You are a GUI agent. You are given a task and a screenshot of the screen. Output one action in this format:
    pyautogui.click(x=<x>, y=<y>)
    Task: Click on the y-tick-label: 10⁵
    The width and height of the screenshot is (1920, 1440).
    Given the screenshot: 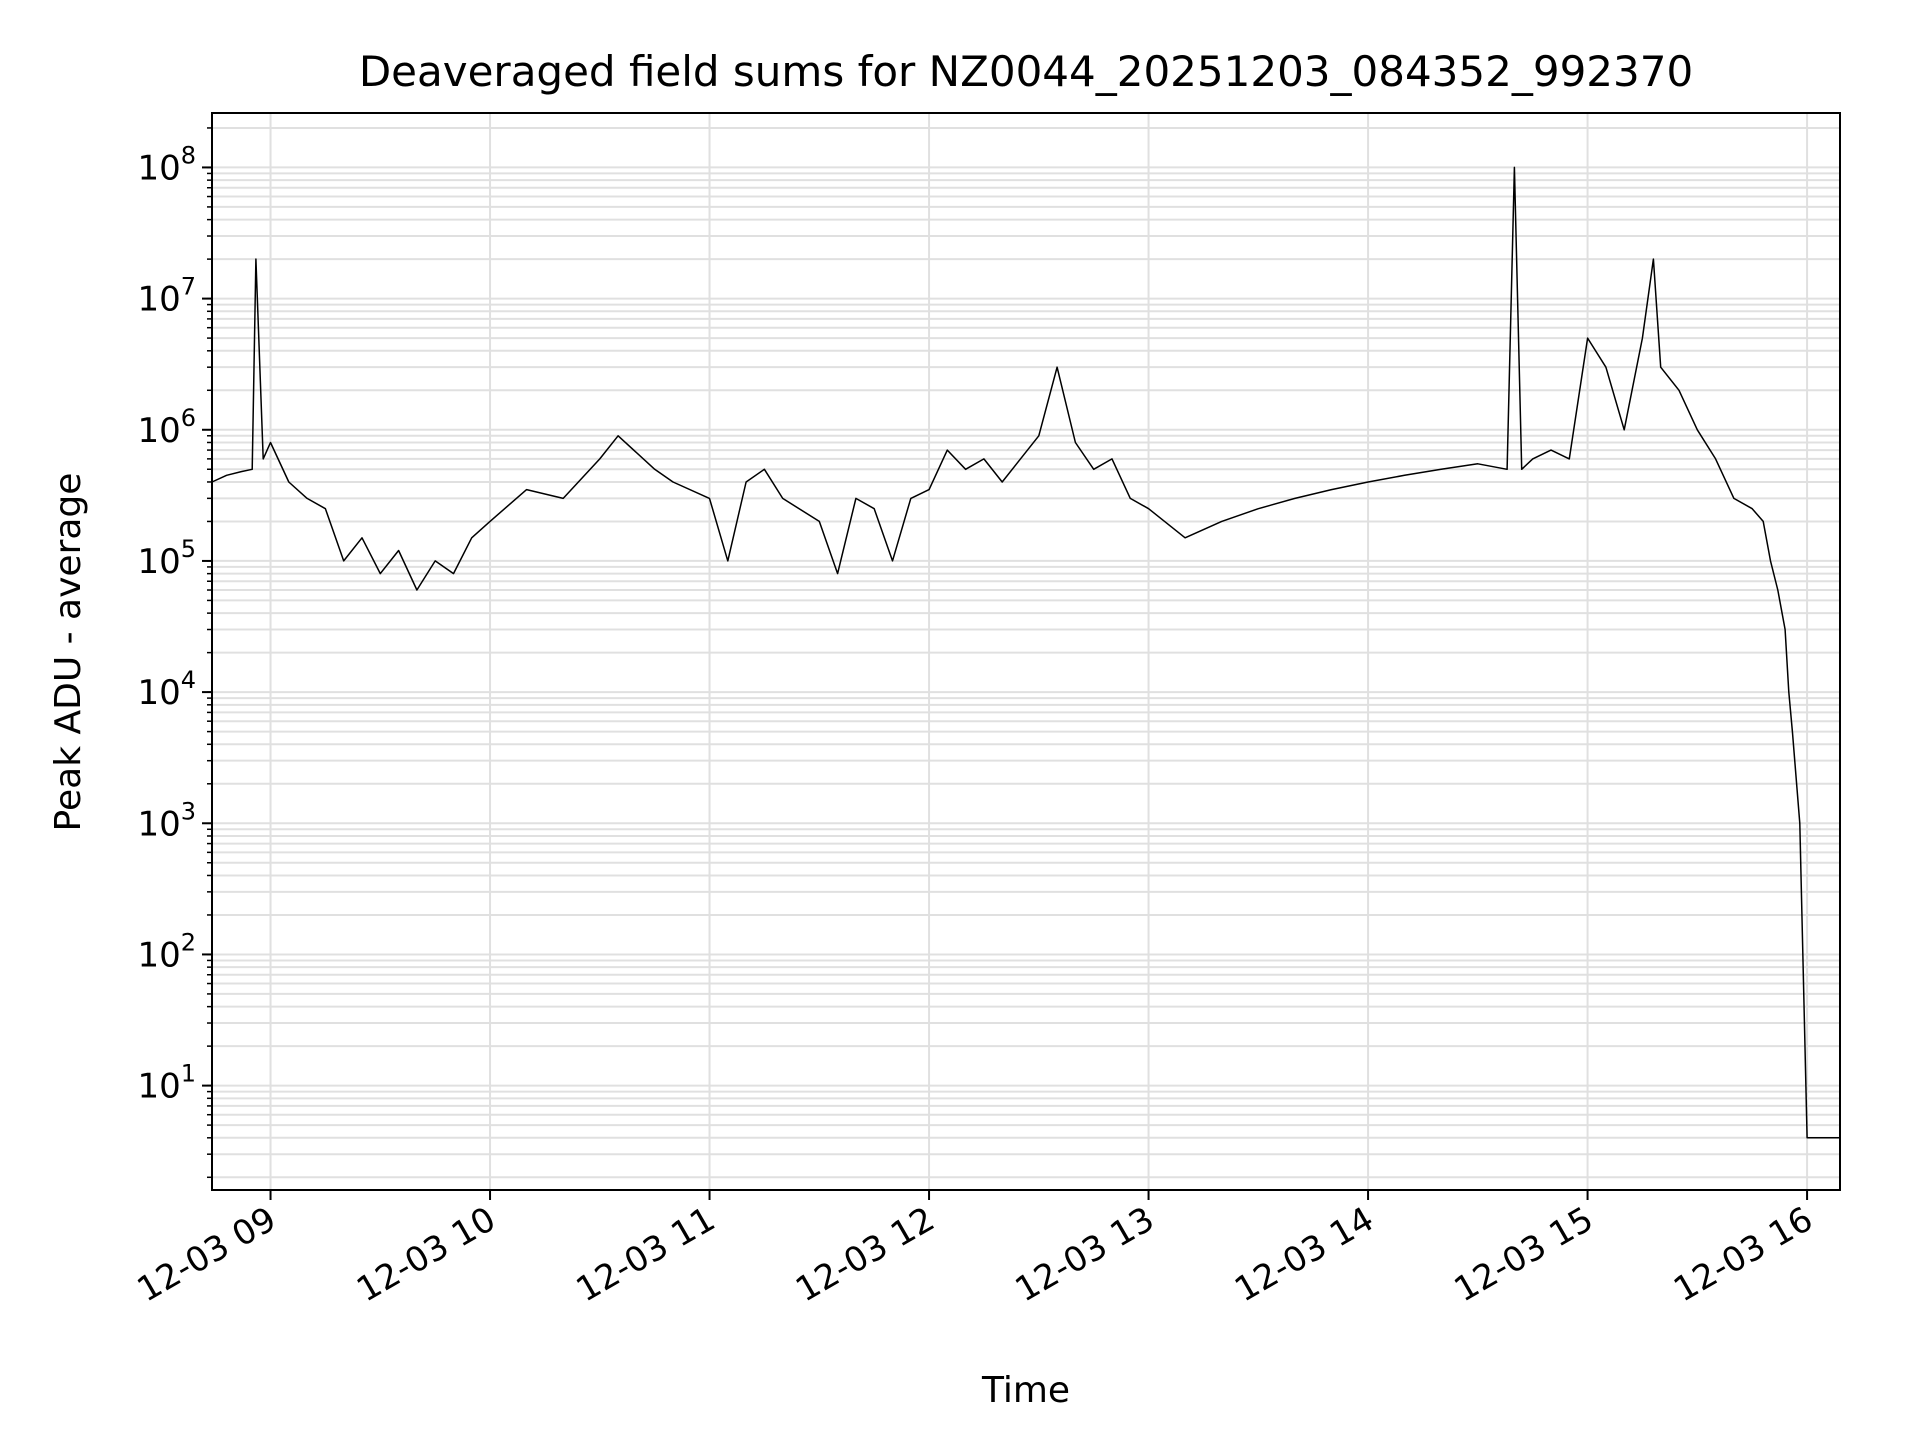 What is the action you would take?
    pyautogui.click(x=166, y=558)
    